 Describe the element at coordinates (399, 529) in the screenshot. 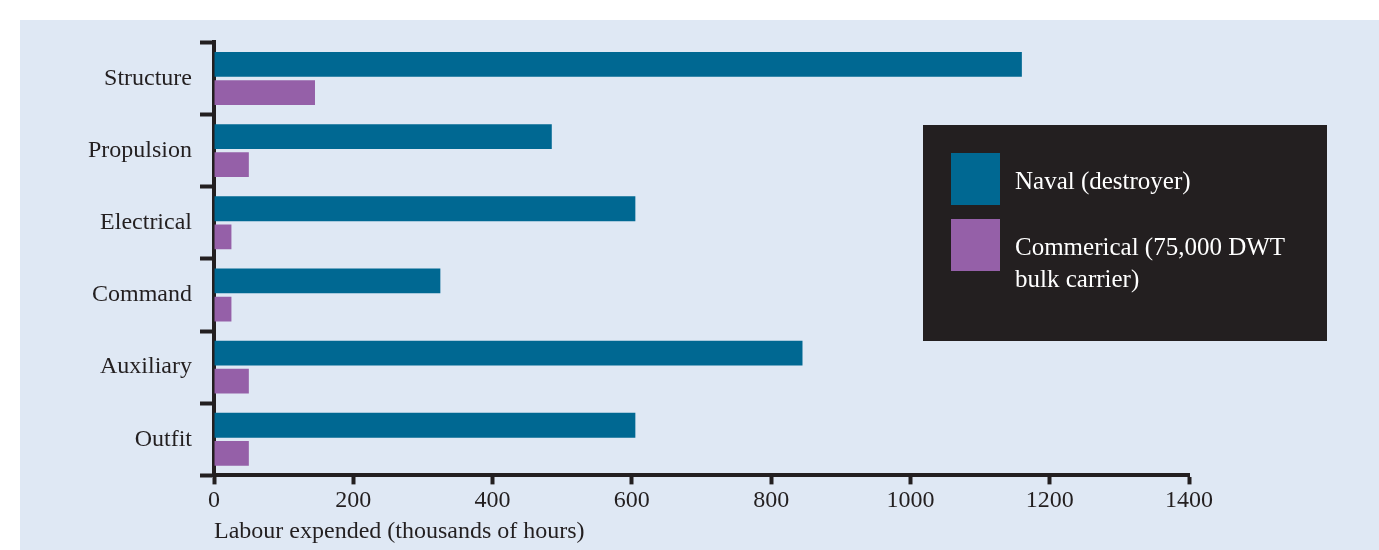

I see `x-axis-title: Labour expended (thousands of hours)` at that location.